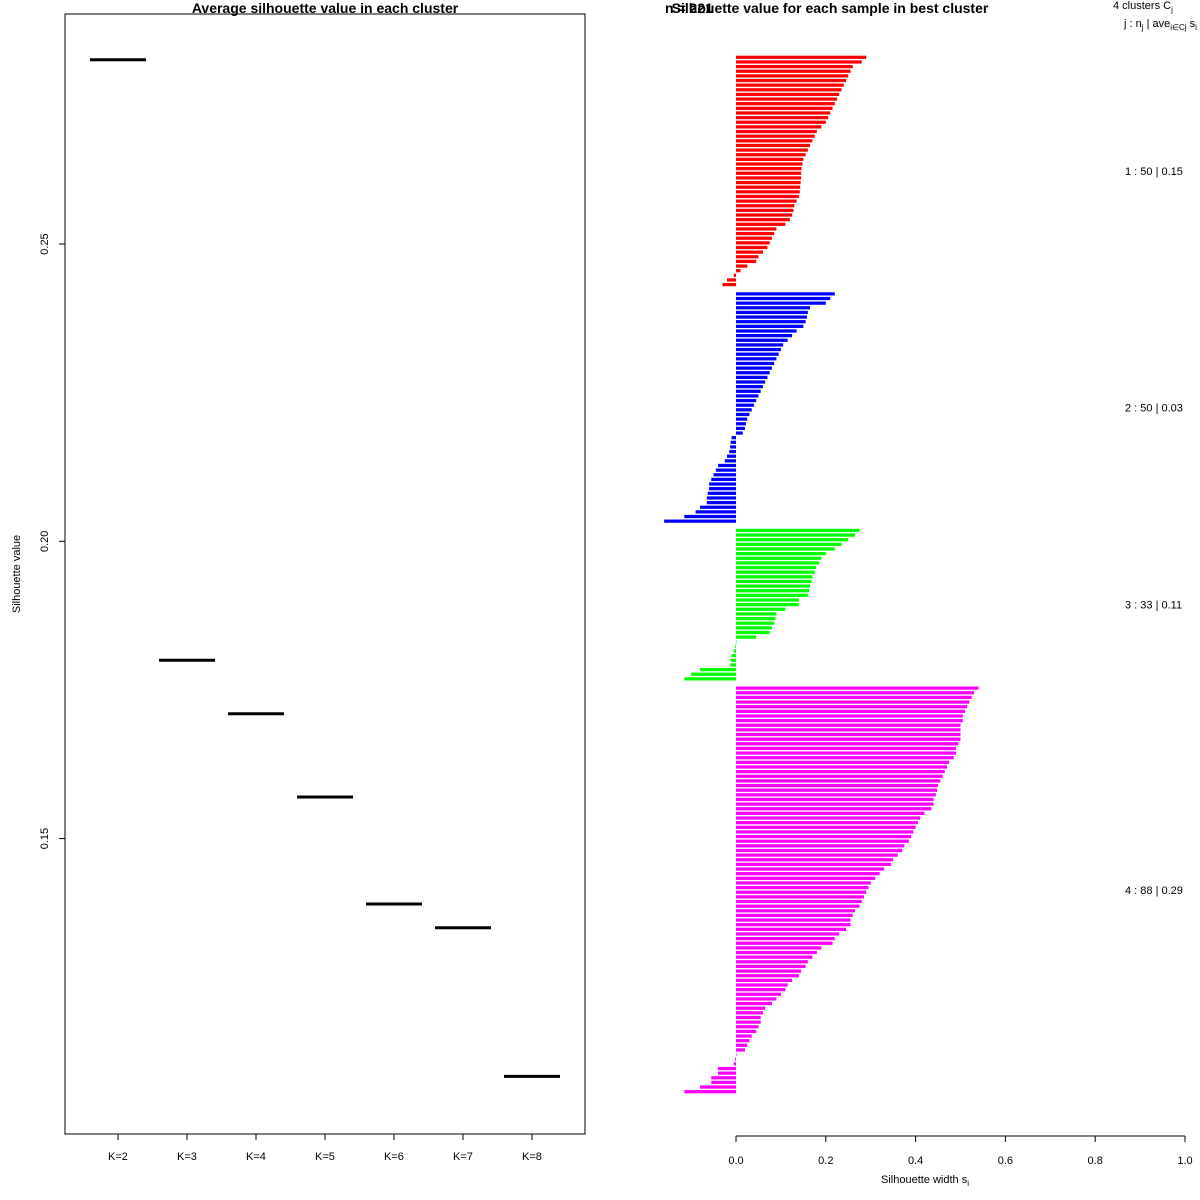 The height and width of the screenshot is (1200, 1200). Describe the element at coordinates (1154, 172) in the screenshot. I see `cluster-summary-label: 1 : 50 | 0.15` at that location.